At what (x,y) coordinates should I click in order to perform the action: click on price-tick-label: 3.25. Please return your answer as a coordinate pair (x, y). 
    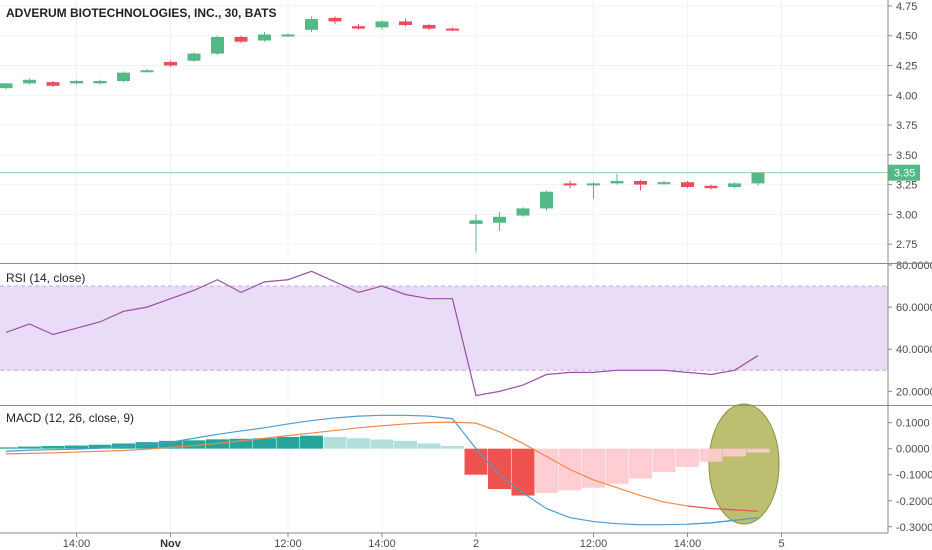
    Looking at the image, I should click on (906, 186).